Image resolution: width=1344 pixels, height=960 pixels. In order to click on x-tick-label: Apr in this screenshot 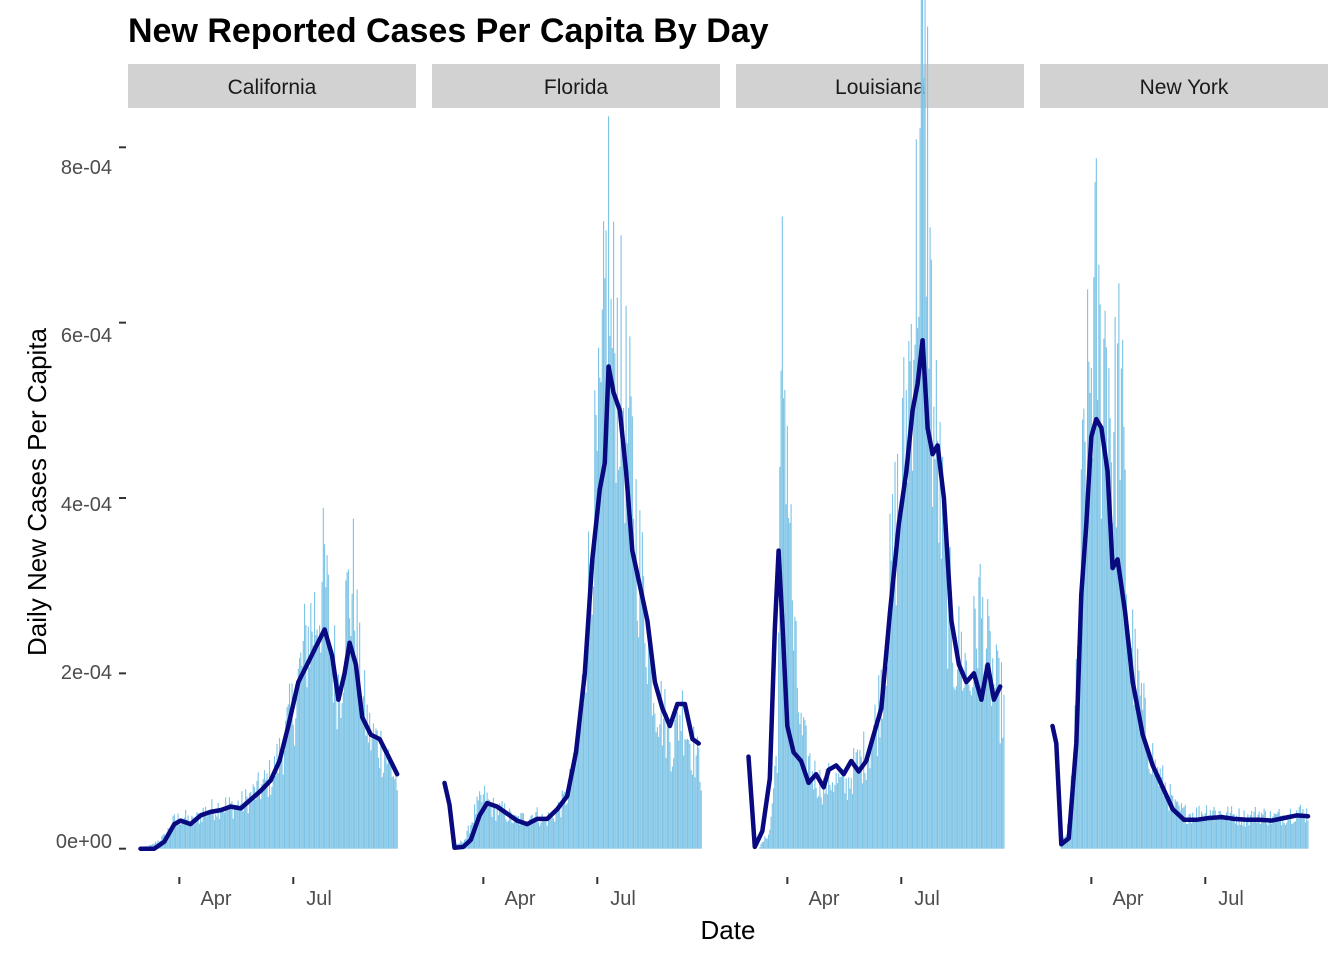, I will do `click(823, 899)`.